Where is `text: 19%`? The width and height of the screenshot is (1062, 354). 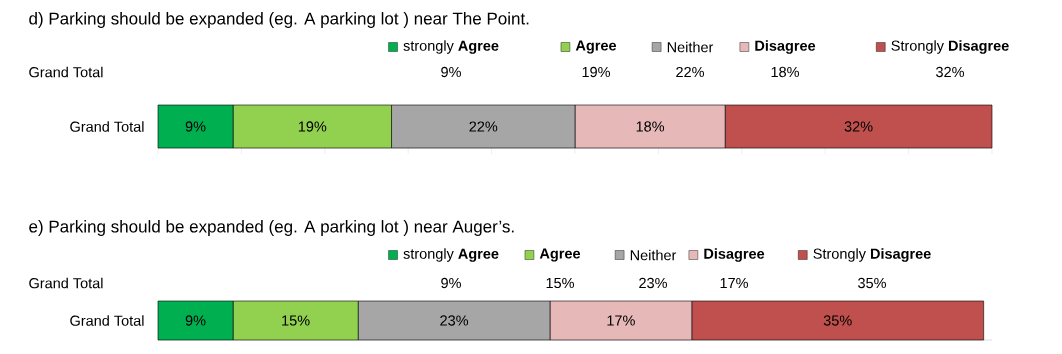 text: 19% is located at coordinates (596, 72).